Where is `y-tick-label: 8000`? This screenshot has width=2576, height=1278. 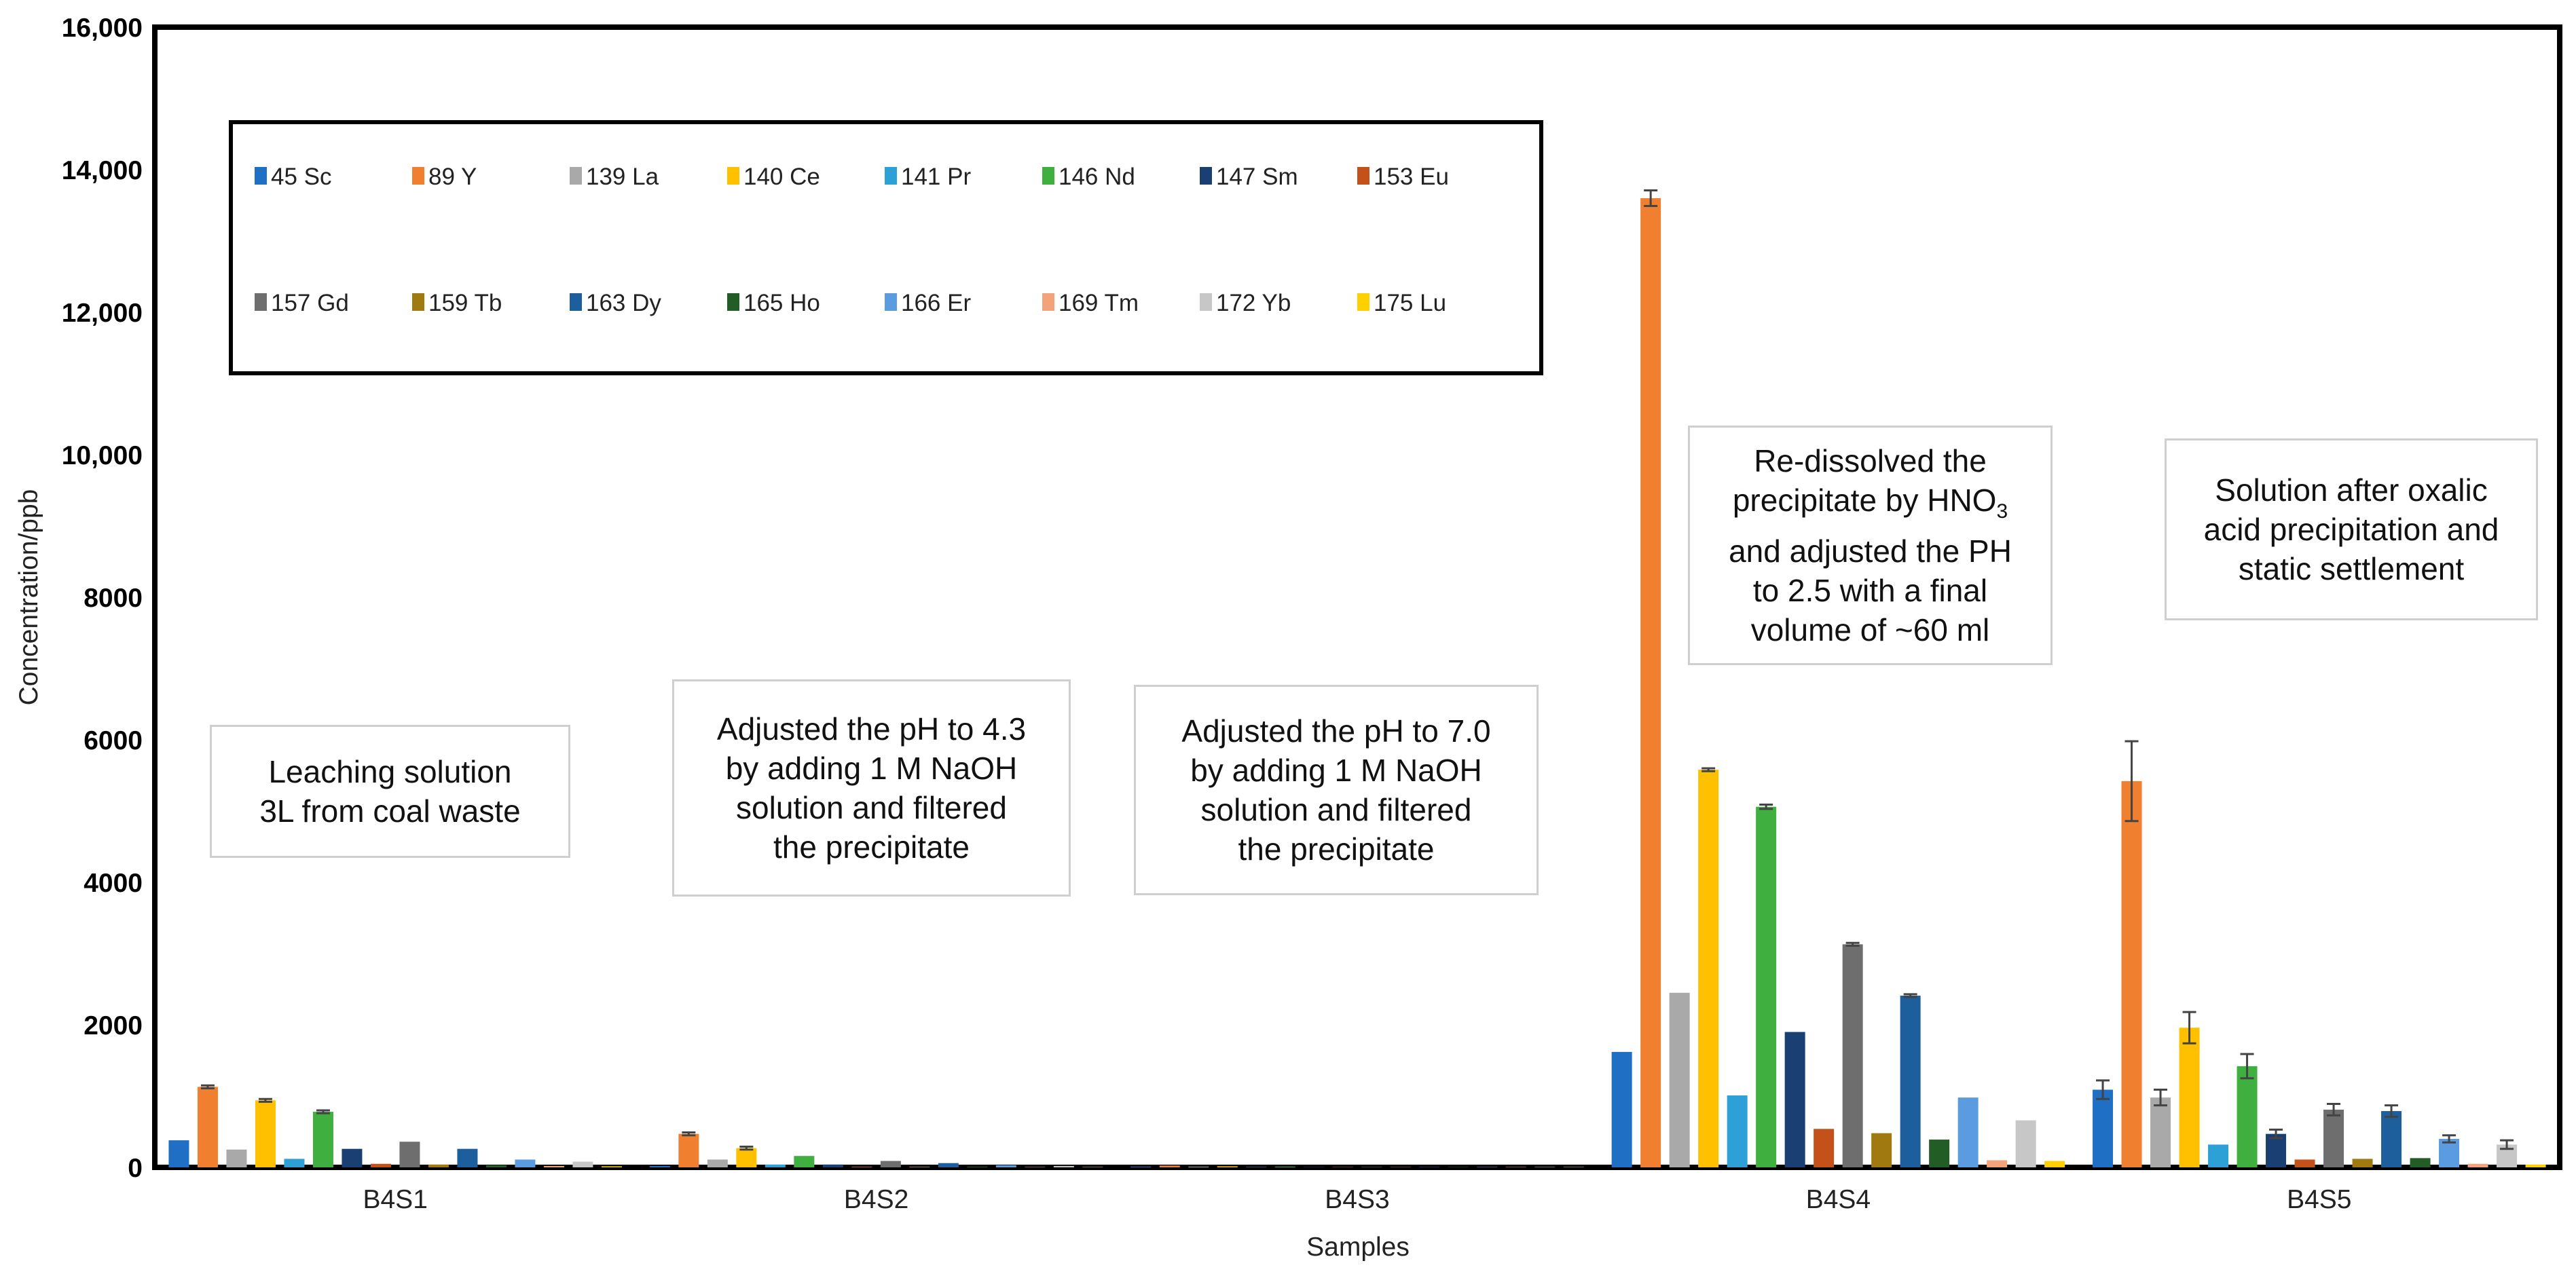 y-tick-label: 8000 is located at coordinates (113, 598).